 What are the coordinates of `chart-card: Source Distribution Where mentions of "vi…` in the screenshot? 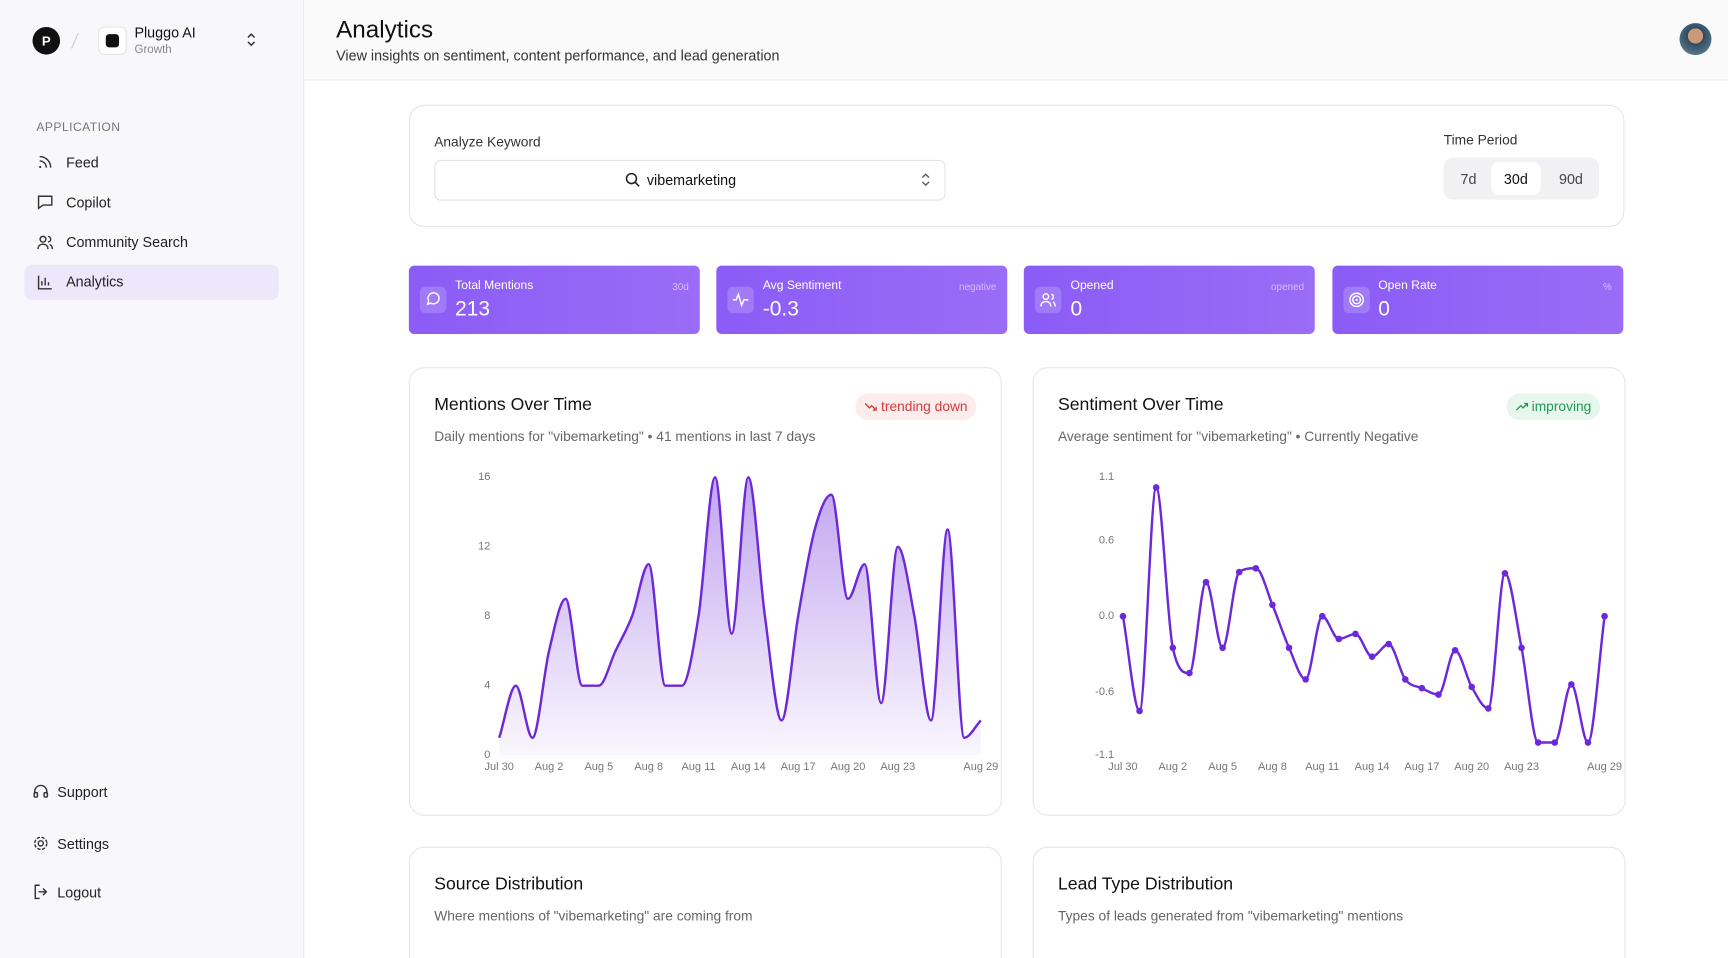 It's located at (705, 902).